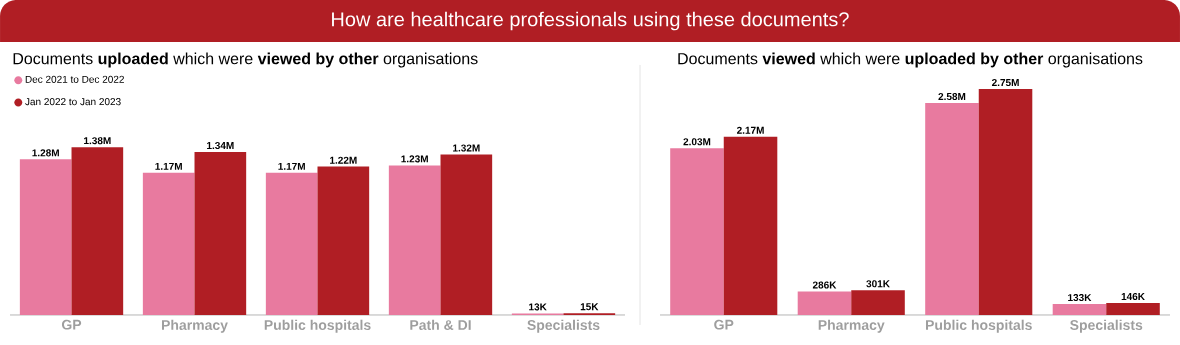  What do you see at coordinates (750, 130) in the screenshot?
I see `data-label: 2.17M` at bounding box center [750, 130].